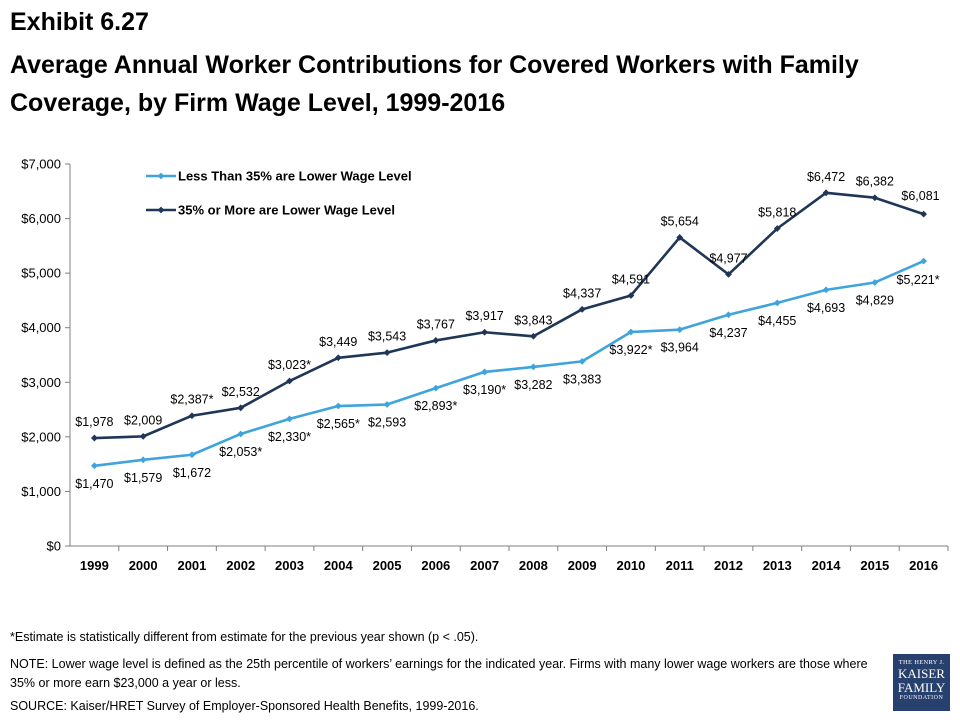 Image resolution: width=960 pixels, height=720 pixels. What do you see at coordinates (339, 565) in the screenshot?
I see `x-tick-label: 2004` at bounding box center [339, 565].